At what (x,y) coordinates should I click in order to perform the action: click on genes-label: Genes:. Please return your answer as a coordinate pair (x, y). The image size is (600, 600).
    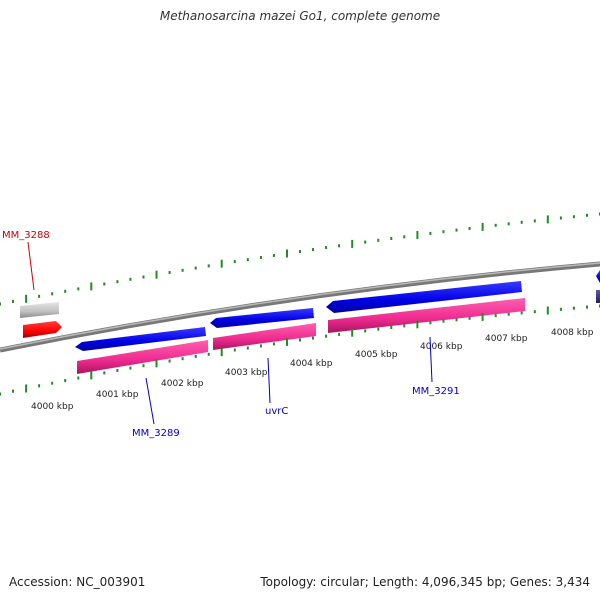
    Looking at the image, I should click on (530, 582).